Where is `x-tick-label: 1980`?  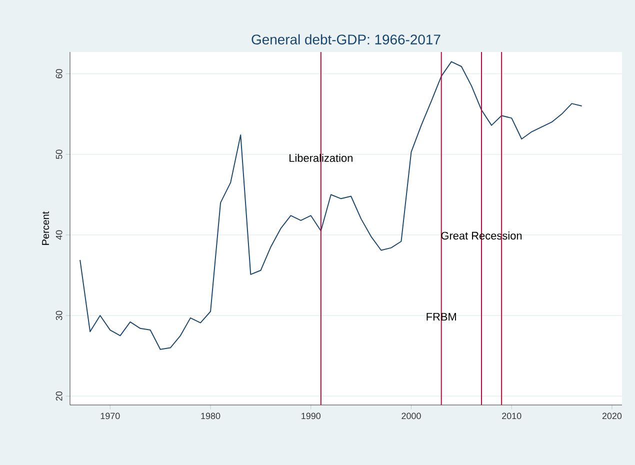
x-tick-label: 1980 is located at coordinates (210, 416).